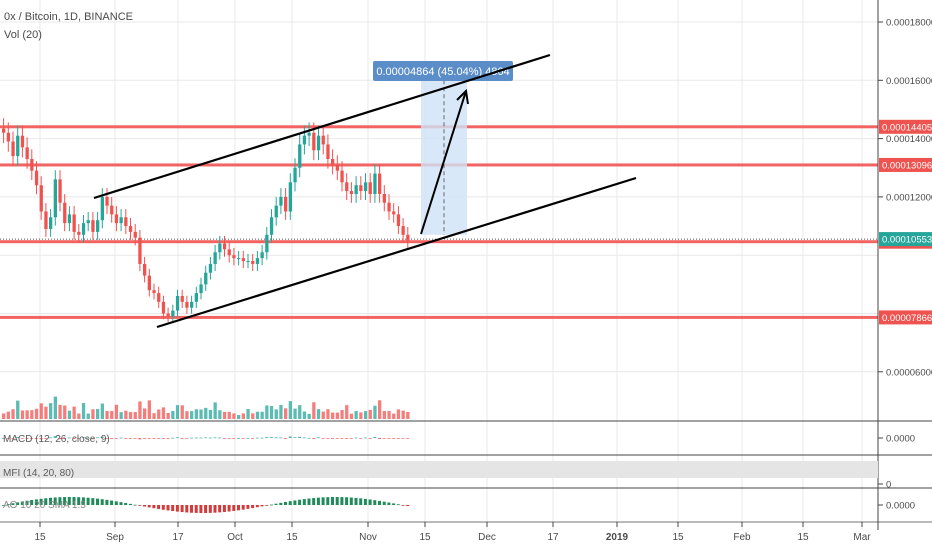  Describe the element at coordinates (452, 532) in the screenshot. I see `time-axis: 15 Sep 17 Oct 15 Nov 15 Dec 17 2019 15 Feb 15 Mar` at that location.